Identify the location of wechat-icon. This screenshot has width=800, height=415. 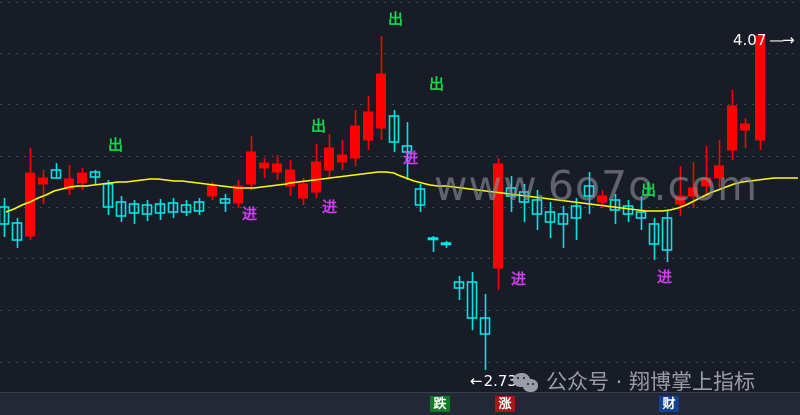
(526, 382).